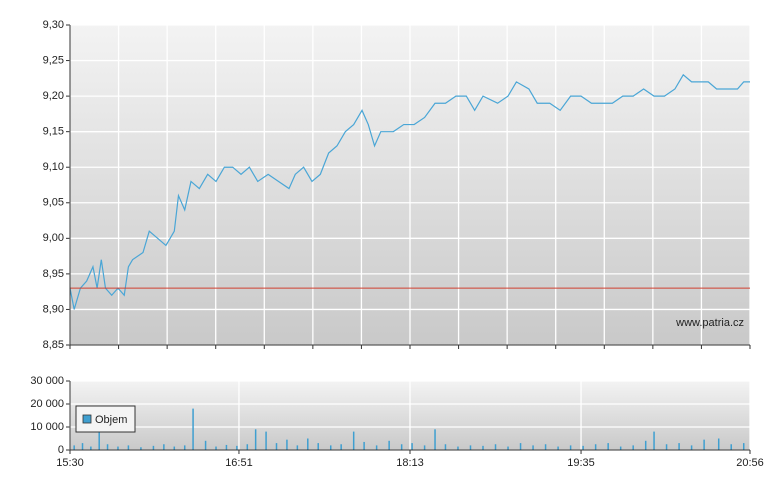 The width and height of the screenshot is (780, 490). What do you see at coordinates (53, 167) in the screenshot?
I see `y-tick-label: 9,10` at bounding box center [53, 167].